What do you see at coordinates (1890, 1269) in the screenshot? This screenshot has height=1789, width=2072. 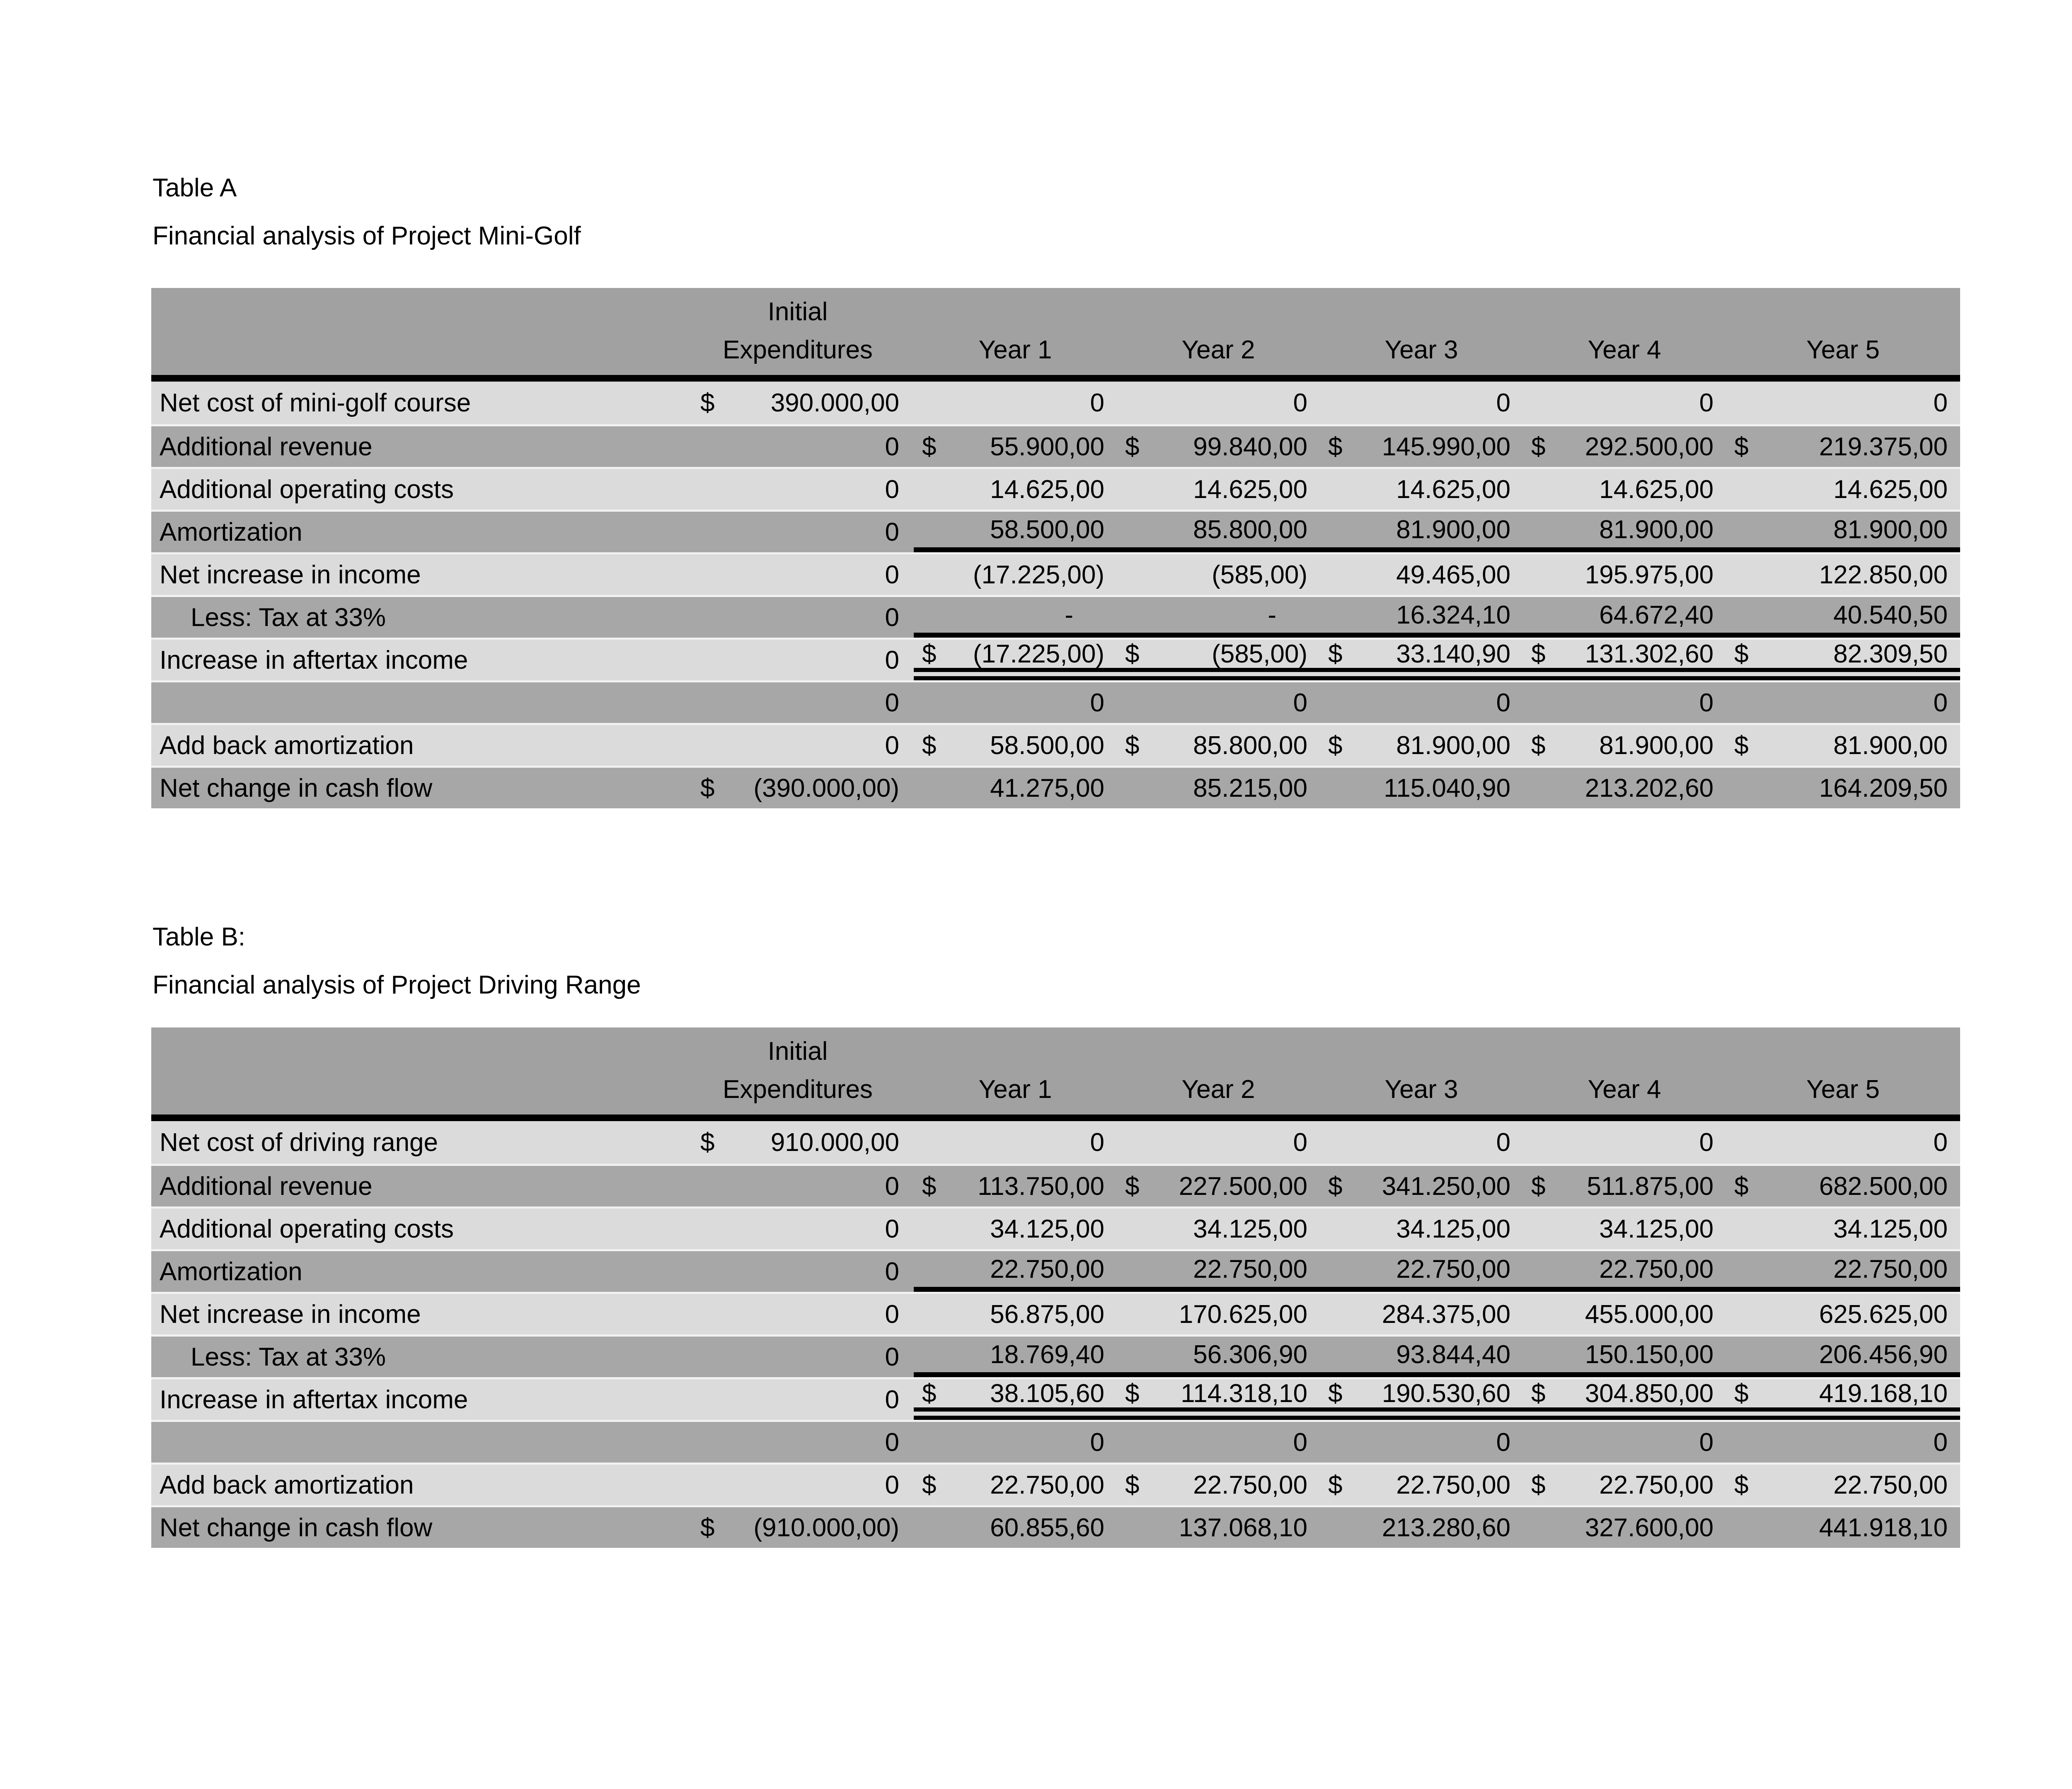 I see `cell-value: 22.750,00` at bounding box center [1890, 1269].